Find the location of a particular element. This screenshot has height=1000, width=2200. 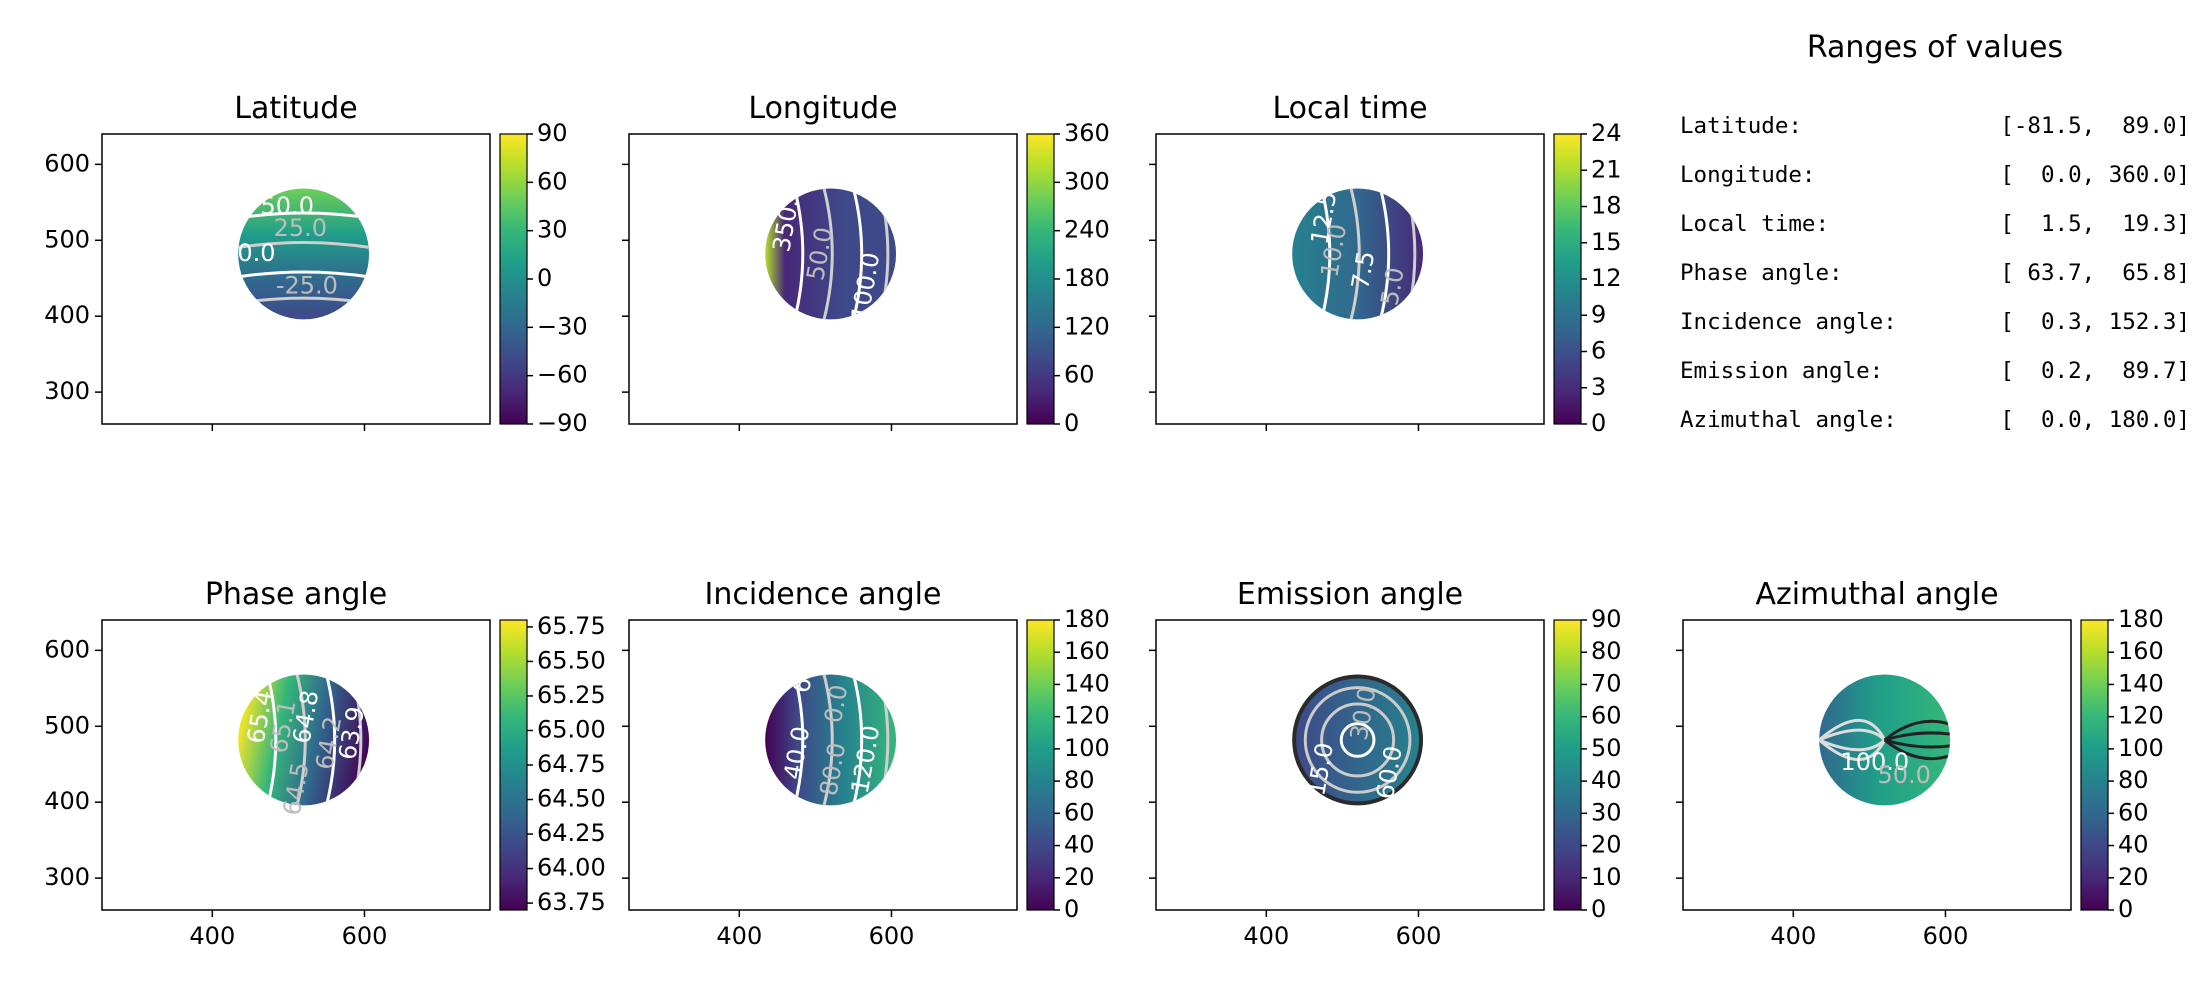

range-value: [ 0.0, 180.0] is located at coordinates (2095, 420).